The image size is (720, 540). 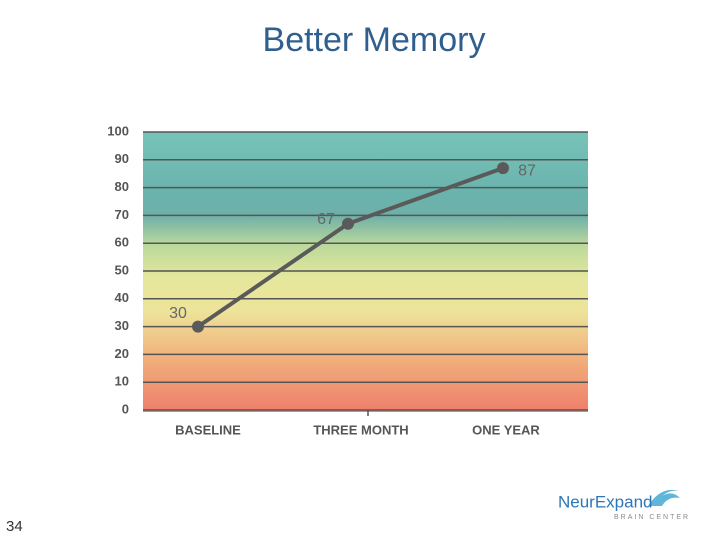 What do you see at coordinates (122, 381) in the screenshot?
I see `y-tick-label: 10` at bounding box center [122, 381].